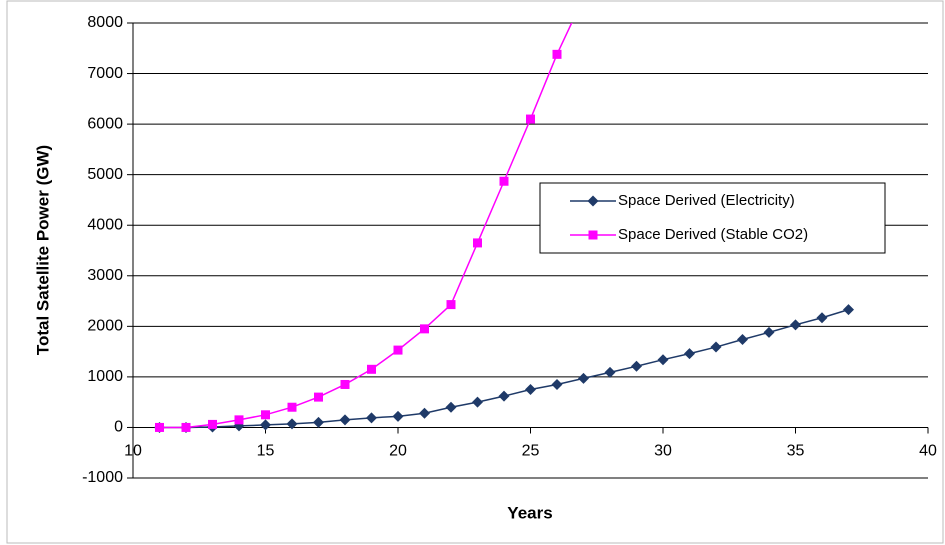 The width and height of the screenshot is (945, 545). Describe the element at coordinates (42, 250) in the screenshot. I see `y-axis-title: Total Satellite Power (GW)` at that location.